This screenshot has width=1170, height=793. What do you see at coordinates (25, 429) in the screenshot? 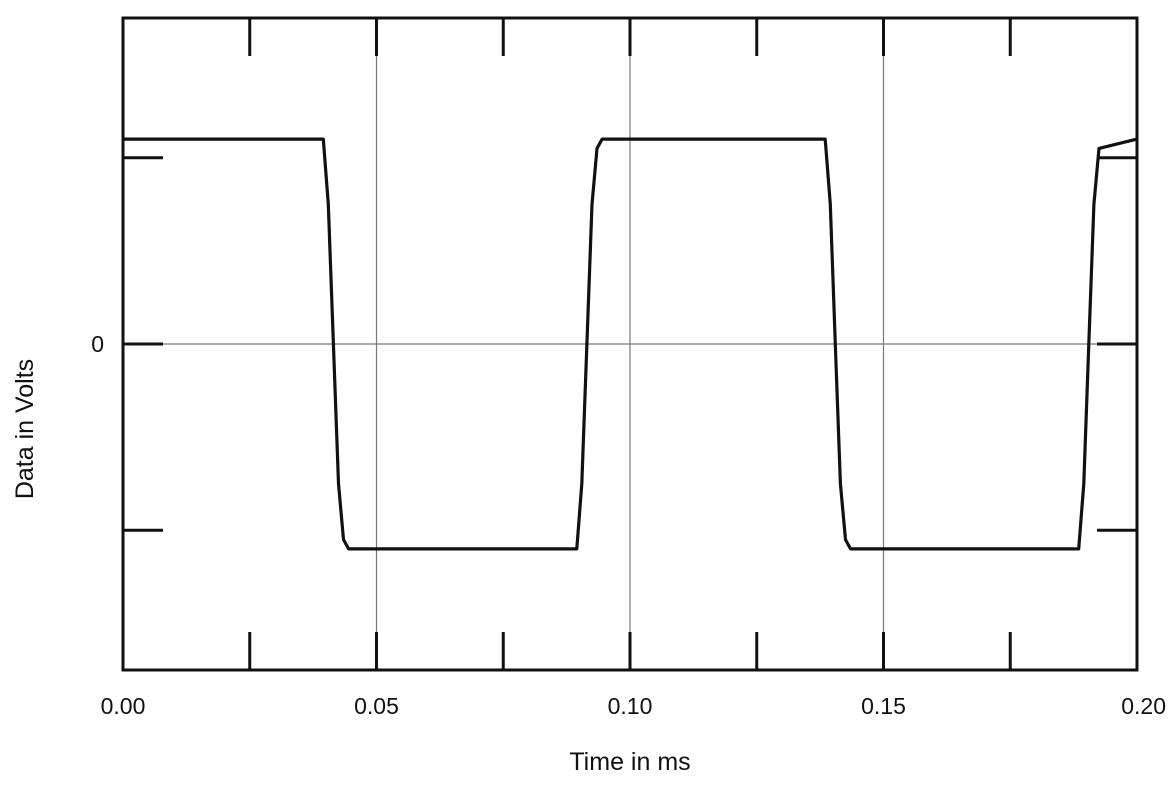
I see `y-axis-title: Data in Volts` at bounding box center [25, 429].